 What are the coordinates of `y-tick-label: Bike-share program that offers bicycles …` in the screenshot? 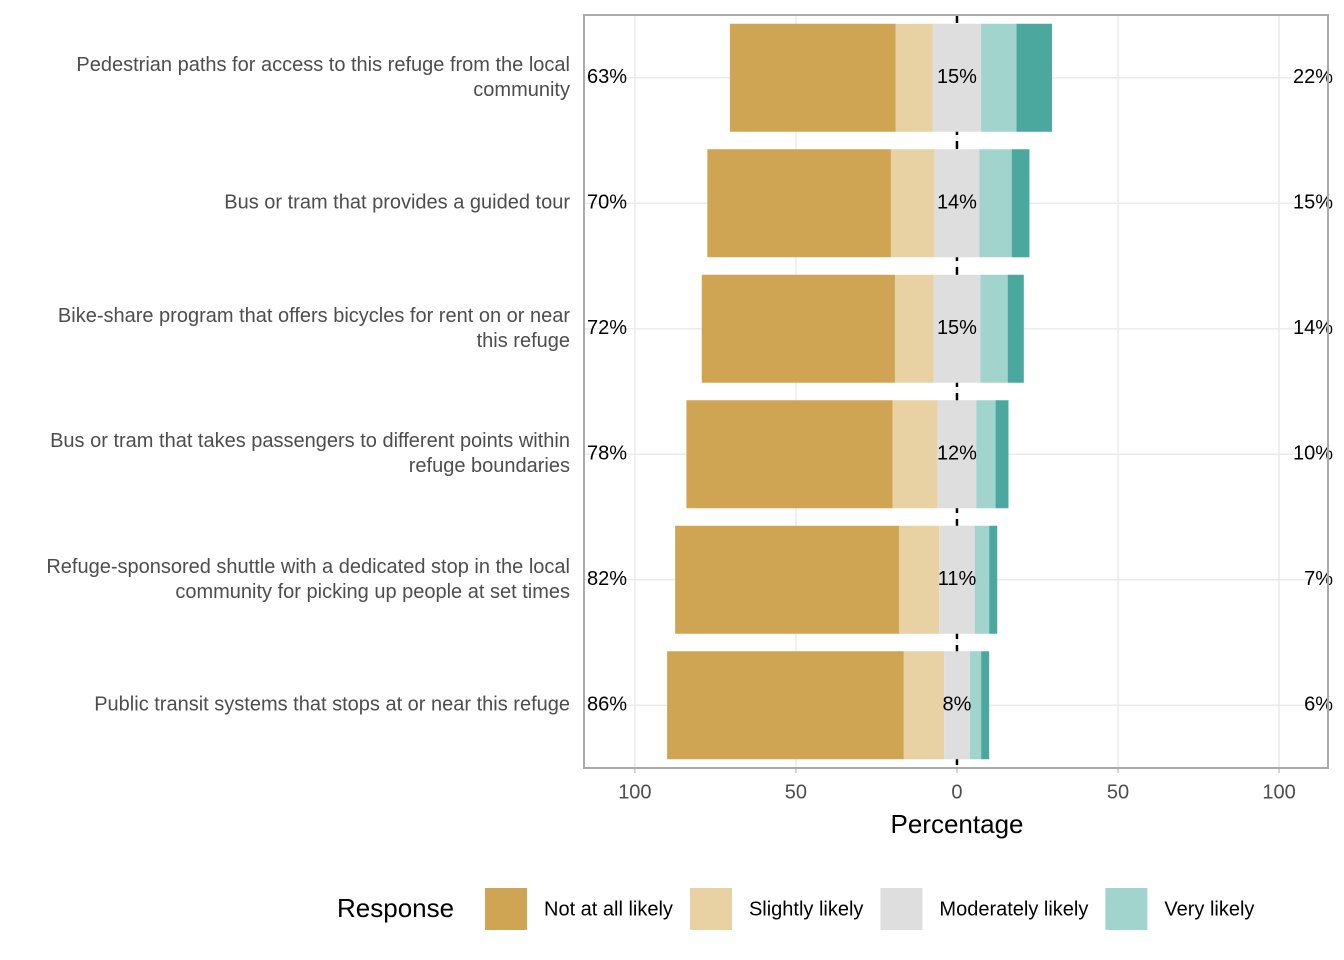 It's located at (313, 328).